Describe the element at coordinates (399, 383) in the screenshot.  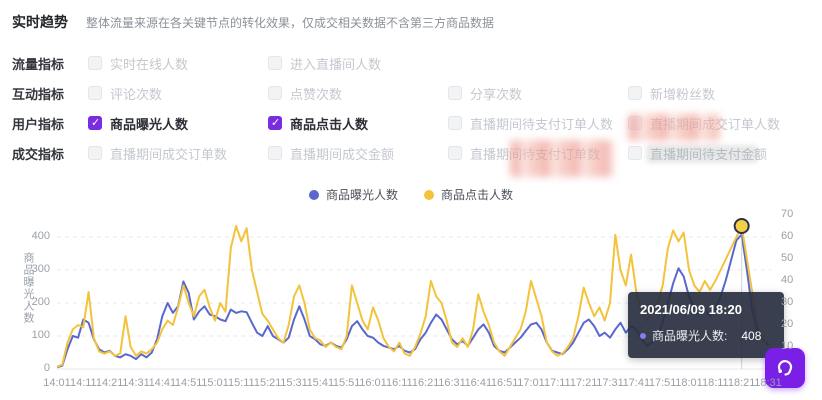
I see `x-axis-tick: 16:11` at that location.